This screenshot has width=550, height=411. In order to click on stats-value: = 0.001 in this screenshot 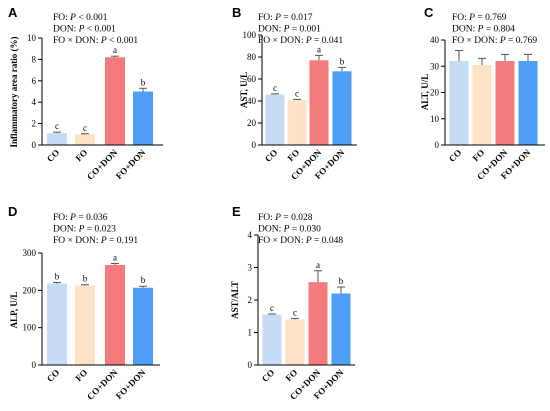, I will do `click(305, 30)`.